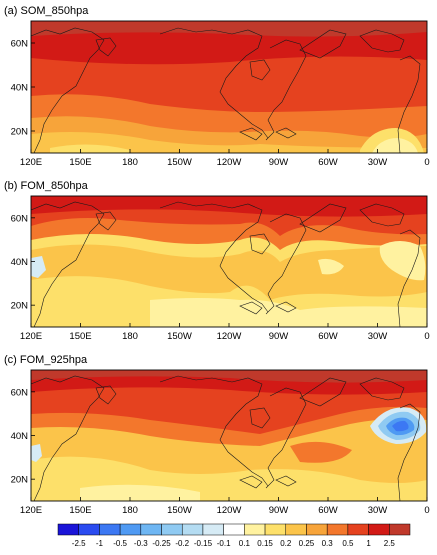 This screenshot has height=555, width=437. Describe the element at coordinates (224, 543) in the screenshot. I see `colorbar-label: -0.1` at that location.